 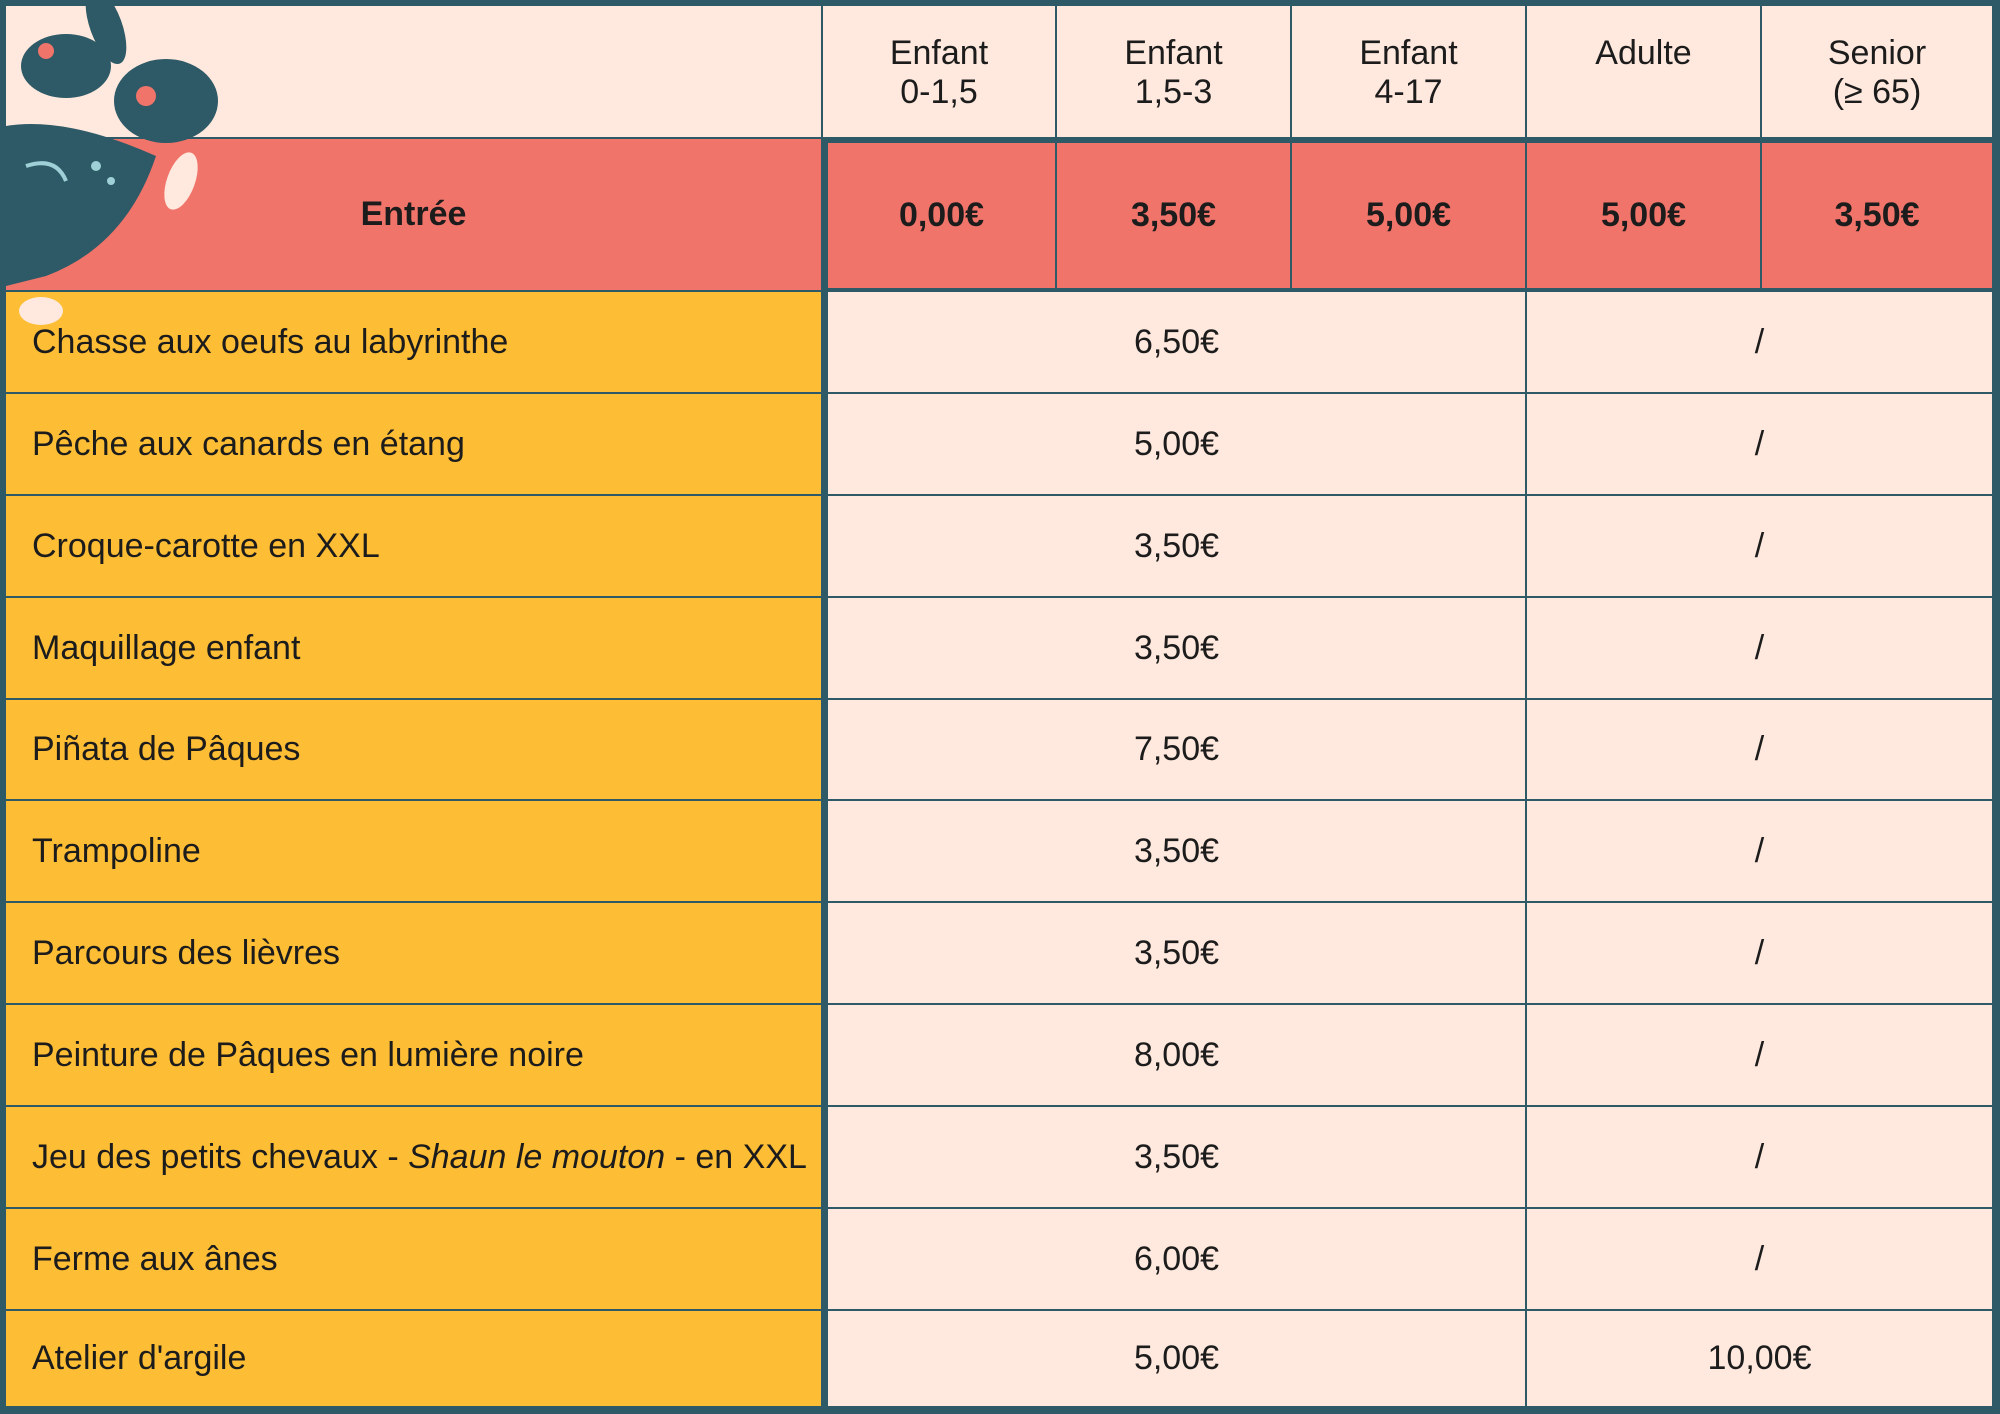 I want to click on child-price: 6,50€, so click(x=1175, y=343).